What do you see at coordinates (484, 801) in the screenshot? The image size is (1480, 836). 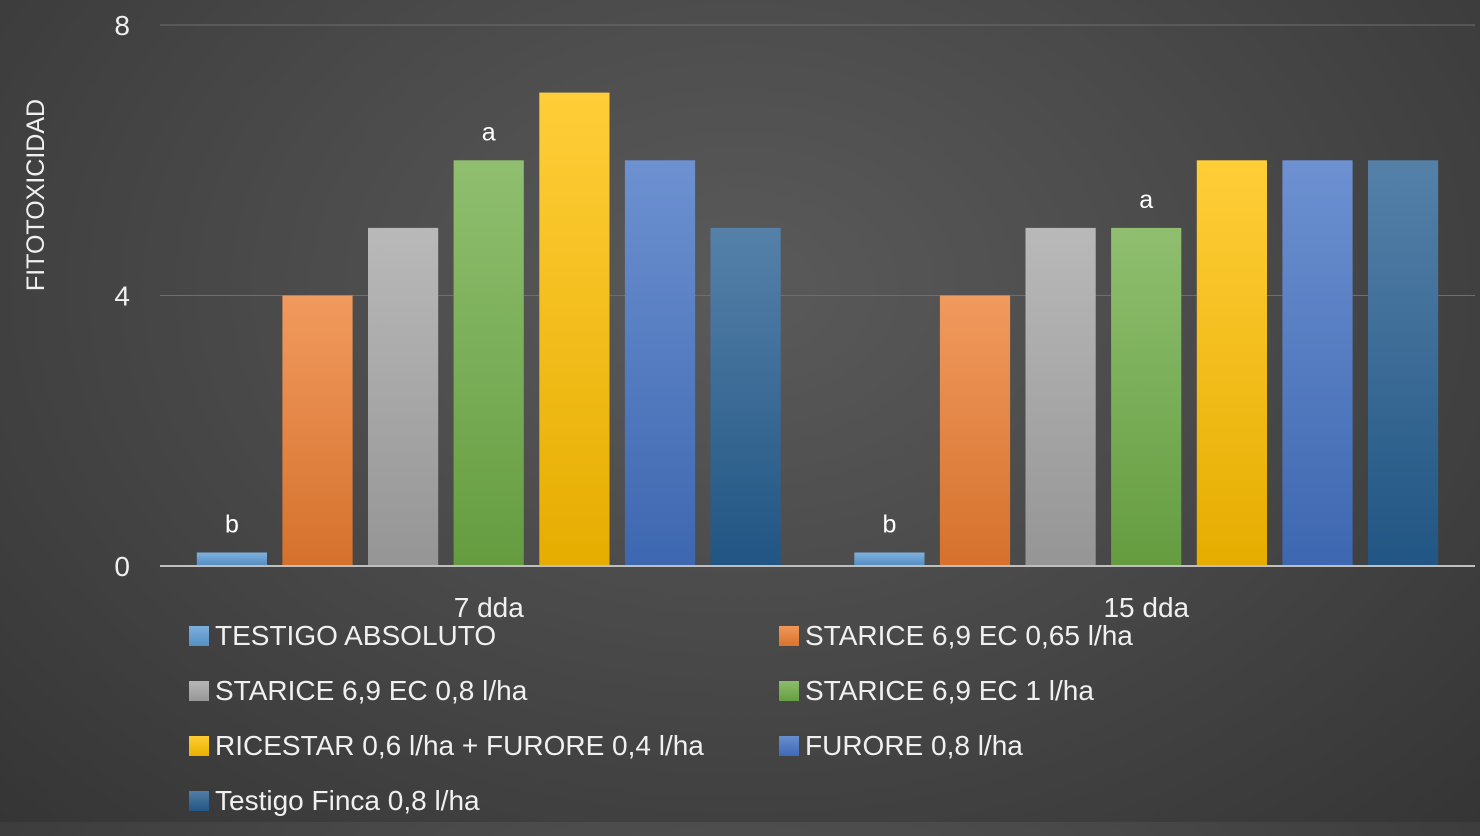 I see `legend-item: Testigo Finca 0,8 l/ha` at bounding box center [484, 801].